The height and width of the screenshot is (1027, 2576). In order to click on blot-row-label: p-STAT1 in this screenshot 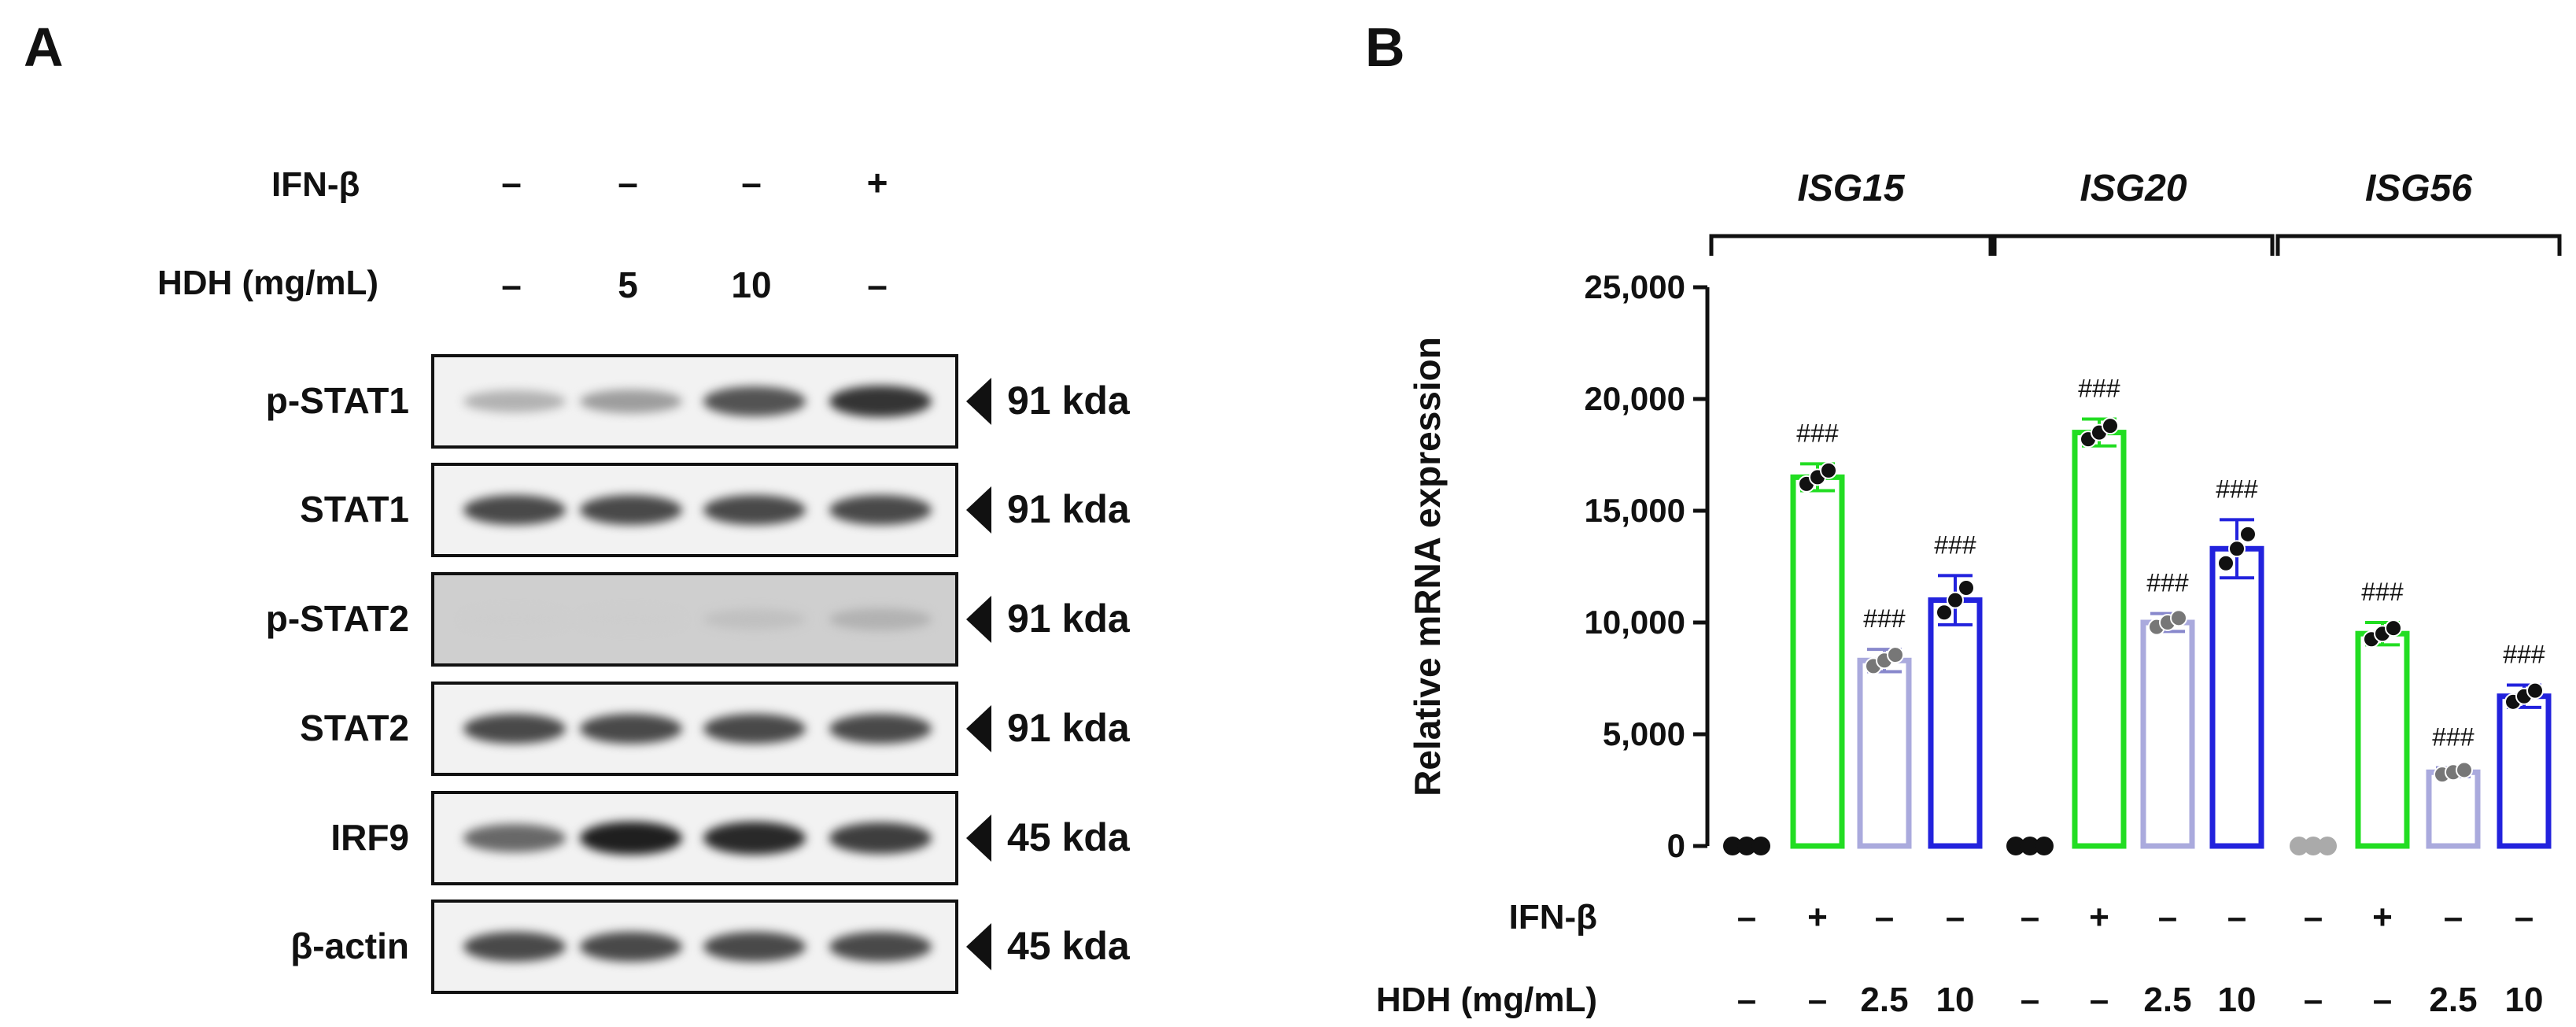, I will do `click(337, 400)`.